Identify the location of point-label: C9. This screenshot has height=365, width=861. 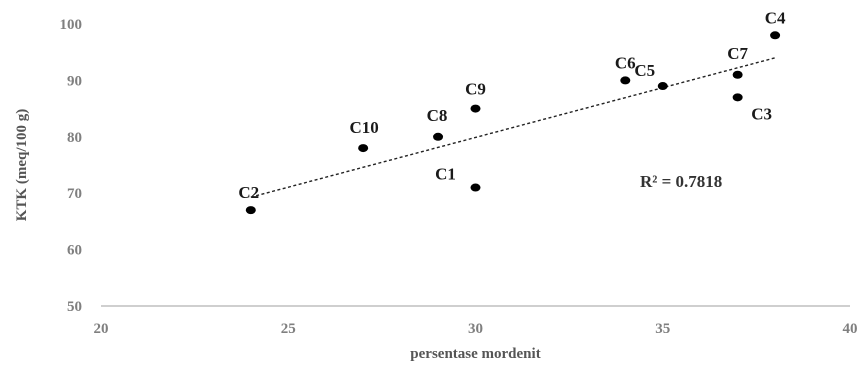
(475, 89).